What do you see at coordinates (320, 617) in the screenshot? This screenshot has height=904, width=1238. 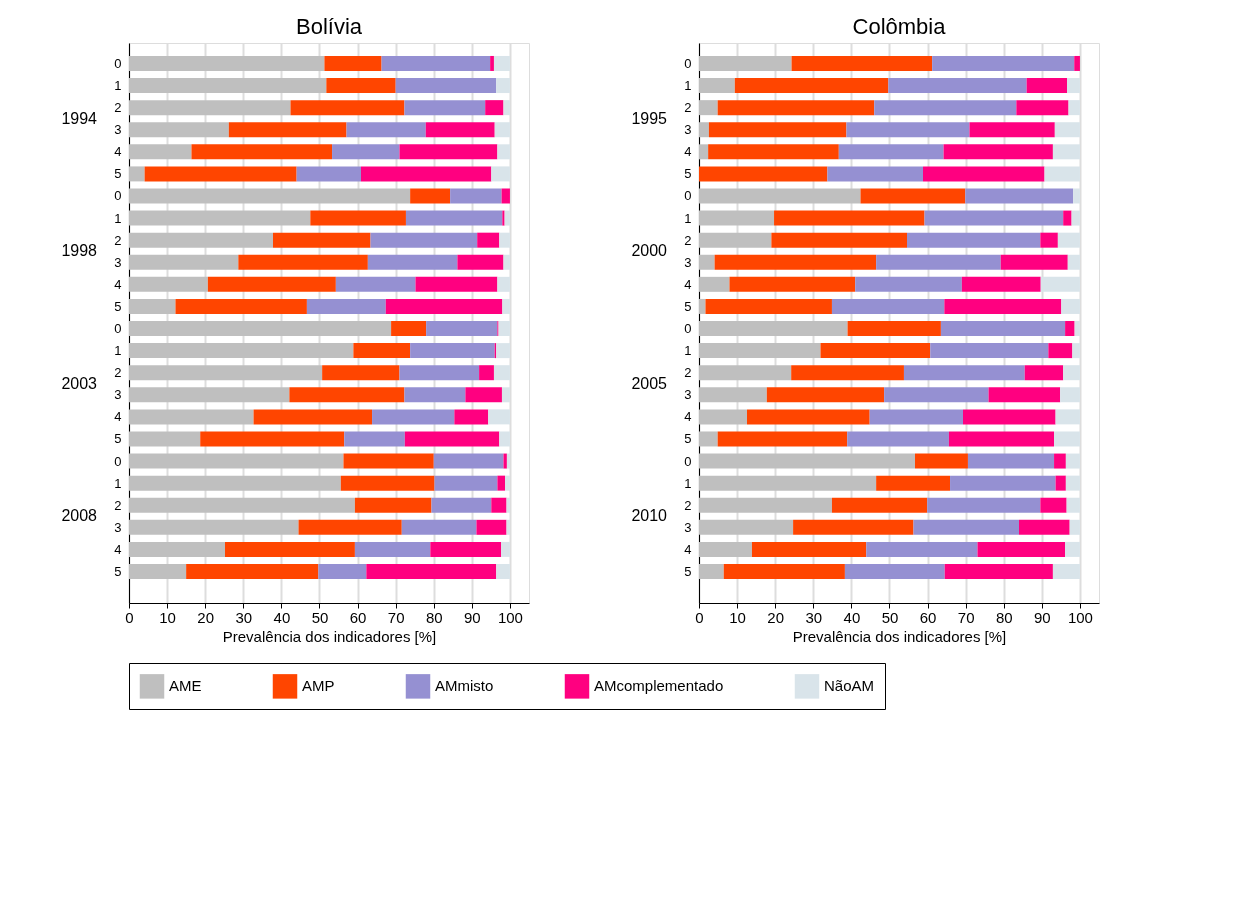 I see `x-tick-label: 50` at bounding box center [320, 617].